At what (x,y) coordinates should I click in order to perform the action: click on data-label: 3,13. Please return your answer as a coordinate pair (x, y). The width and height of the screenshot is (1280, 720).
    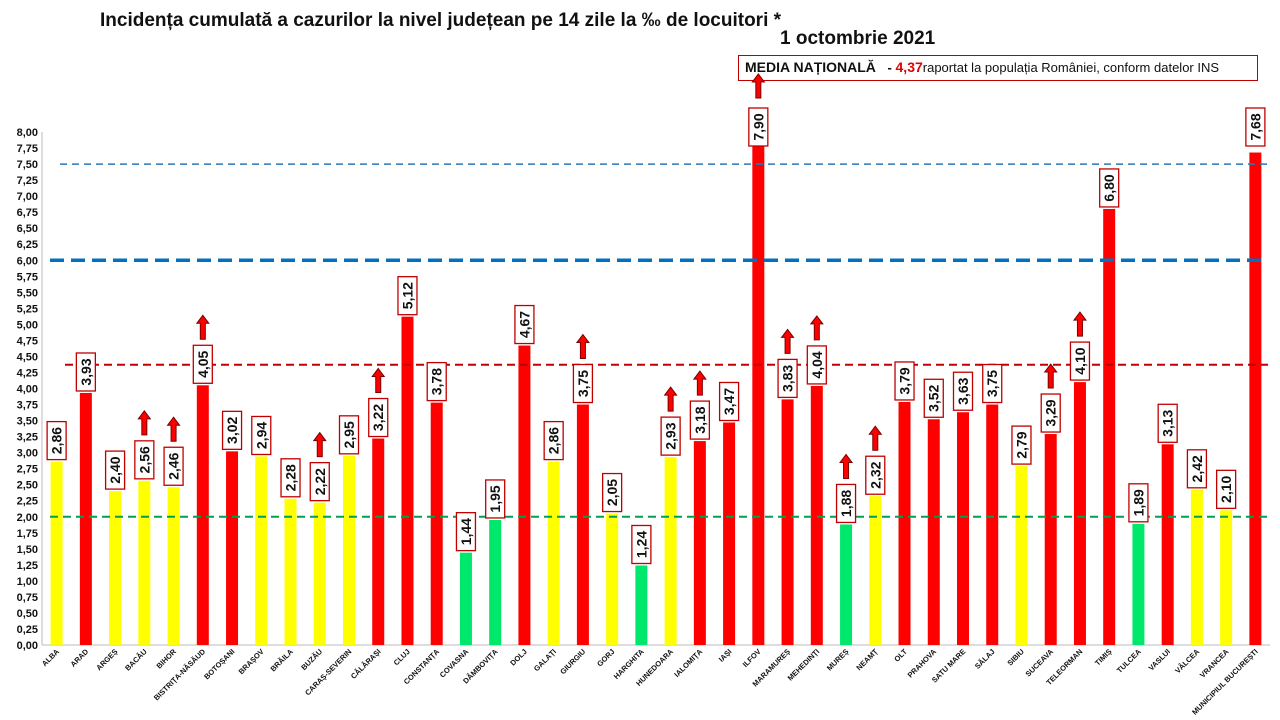
    Looking at the image, I should click on (1168, 422).